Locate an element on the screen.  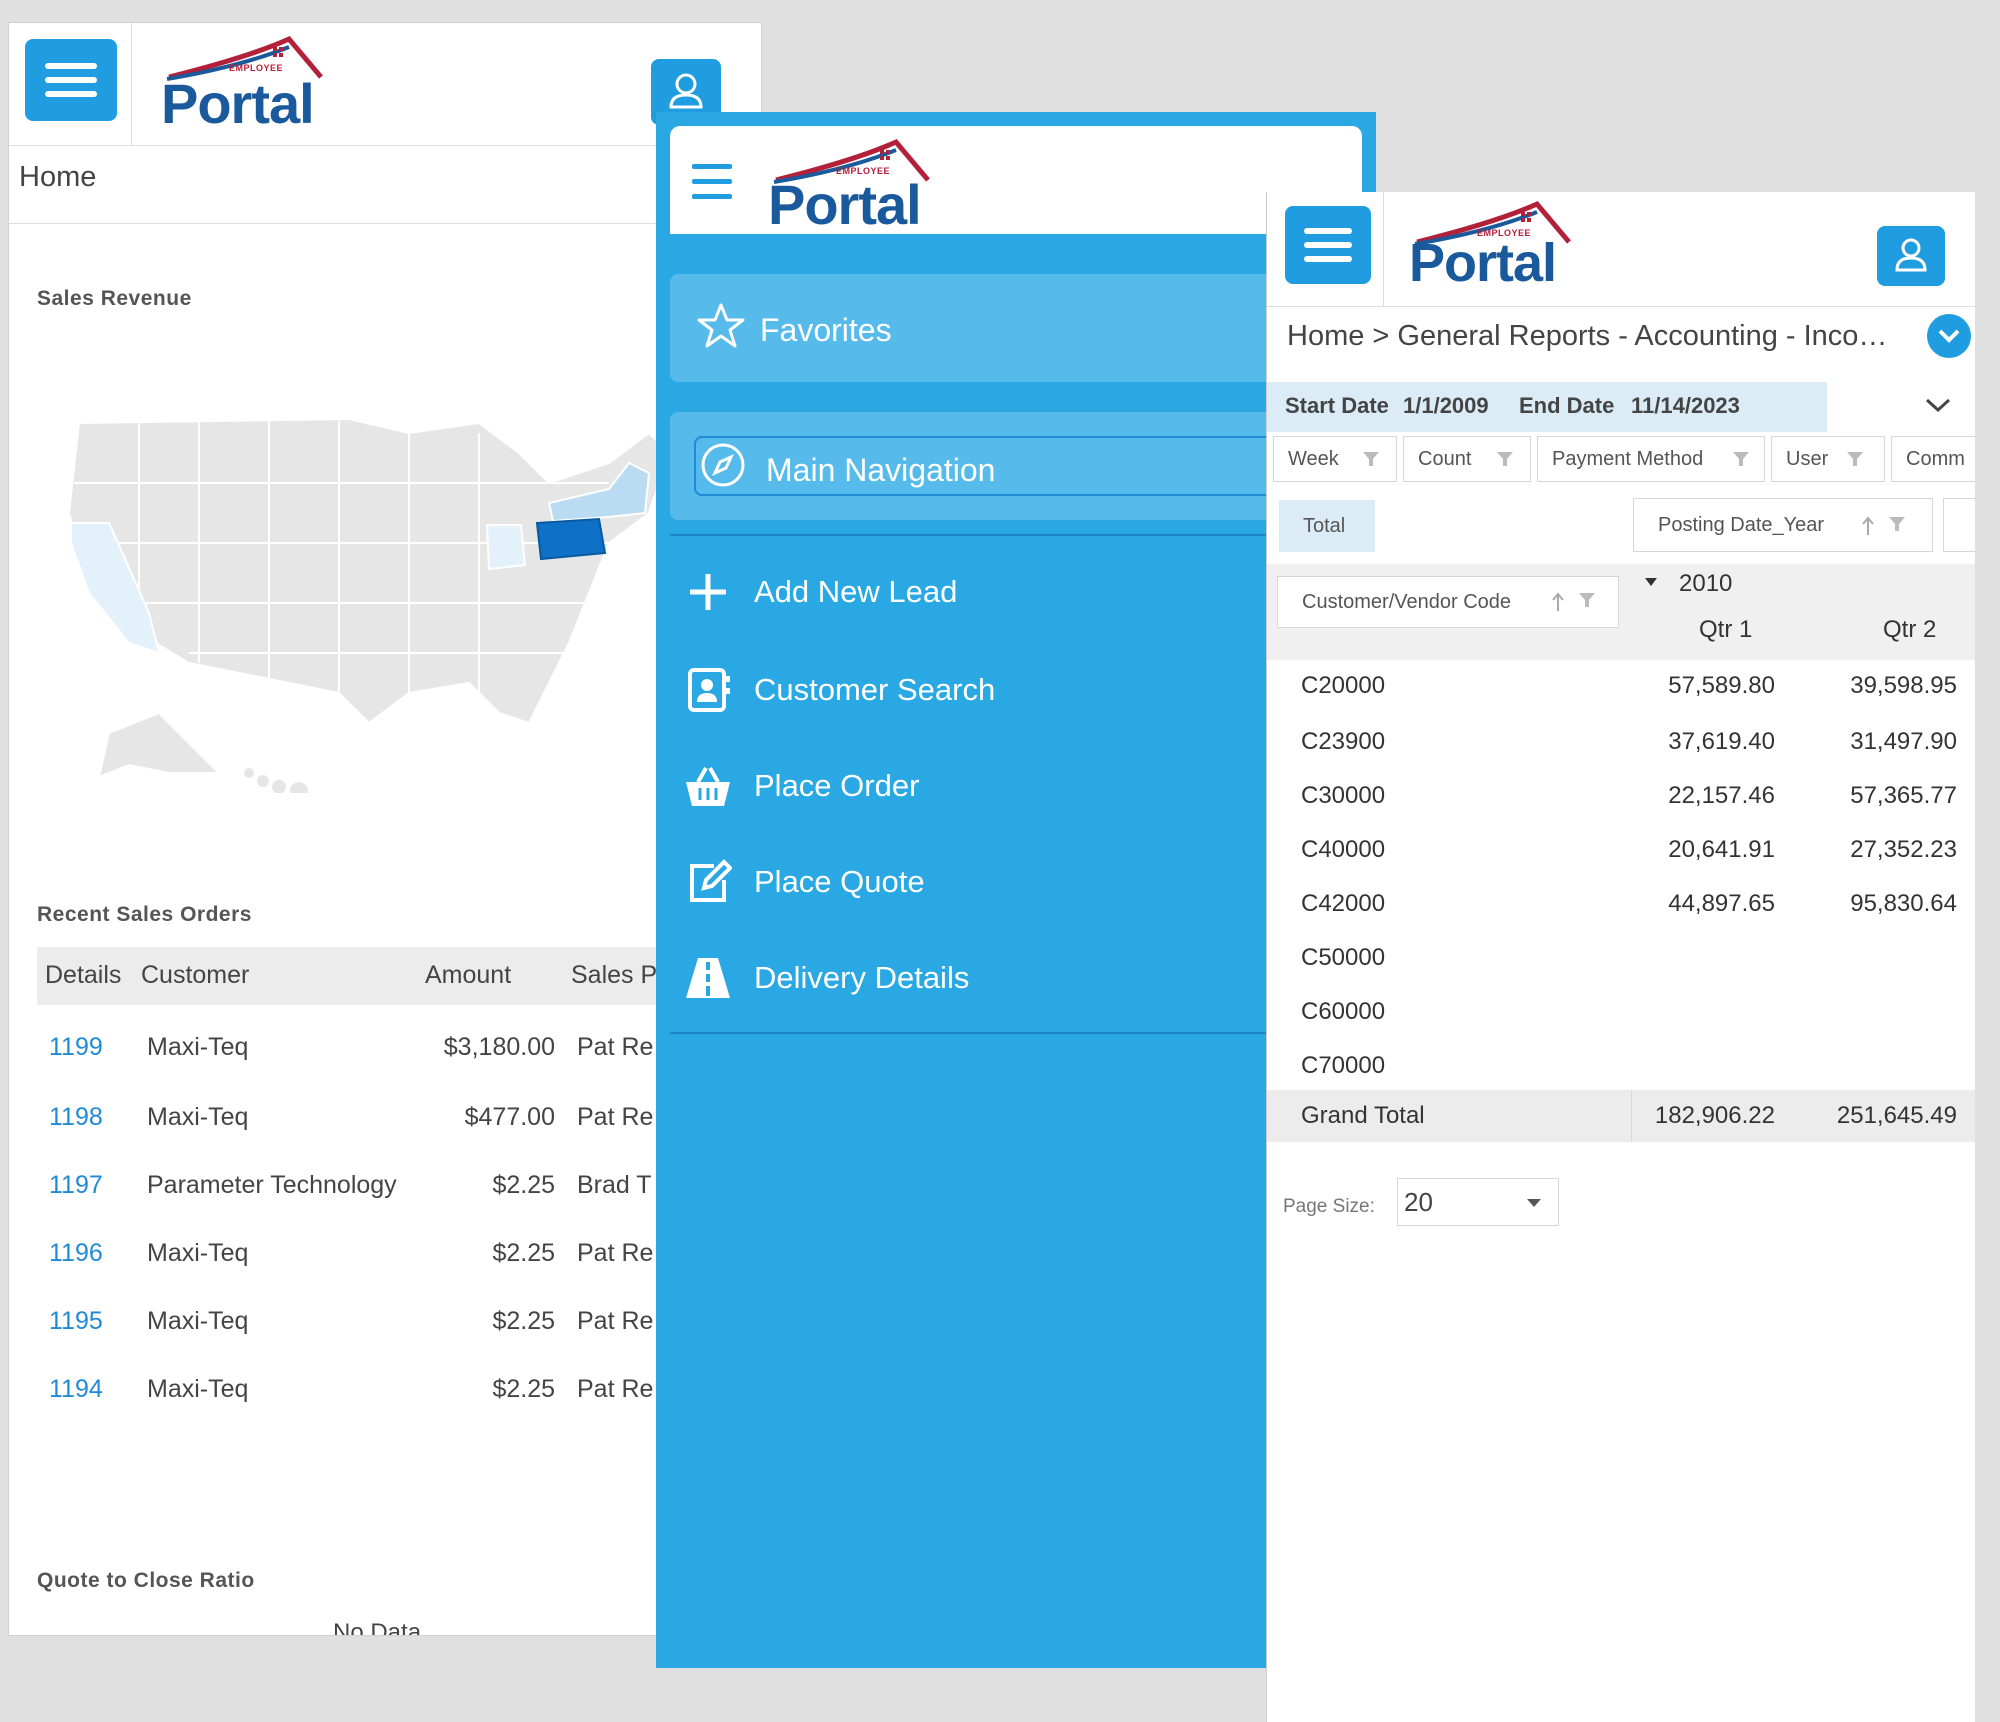
chevron-down-icon is located at coordinates (1938, 405).